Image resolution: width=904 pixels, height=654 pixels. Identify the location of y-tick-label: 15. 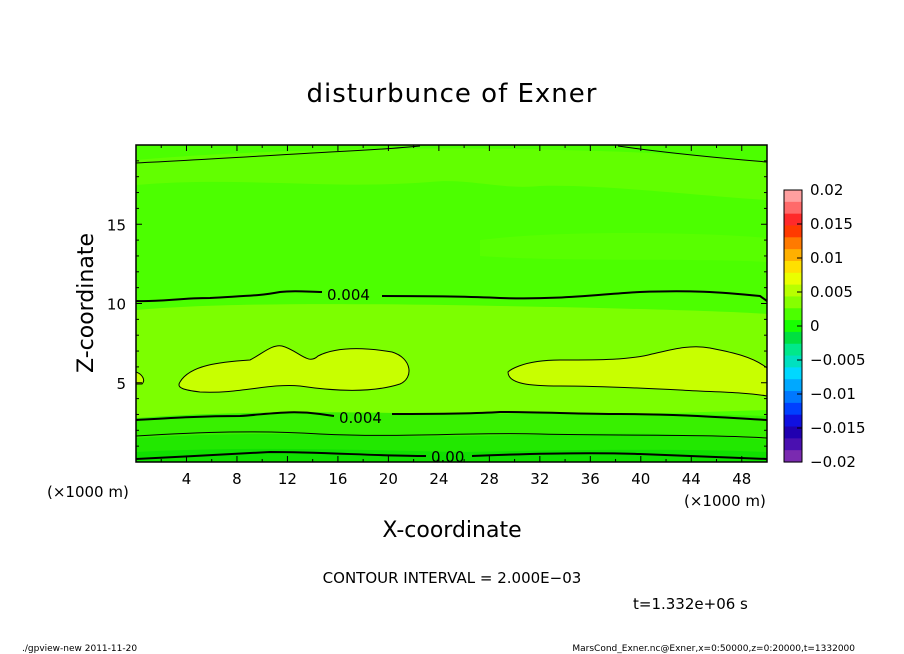
(116, 225).